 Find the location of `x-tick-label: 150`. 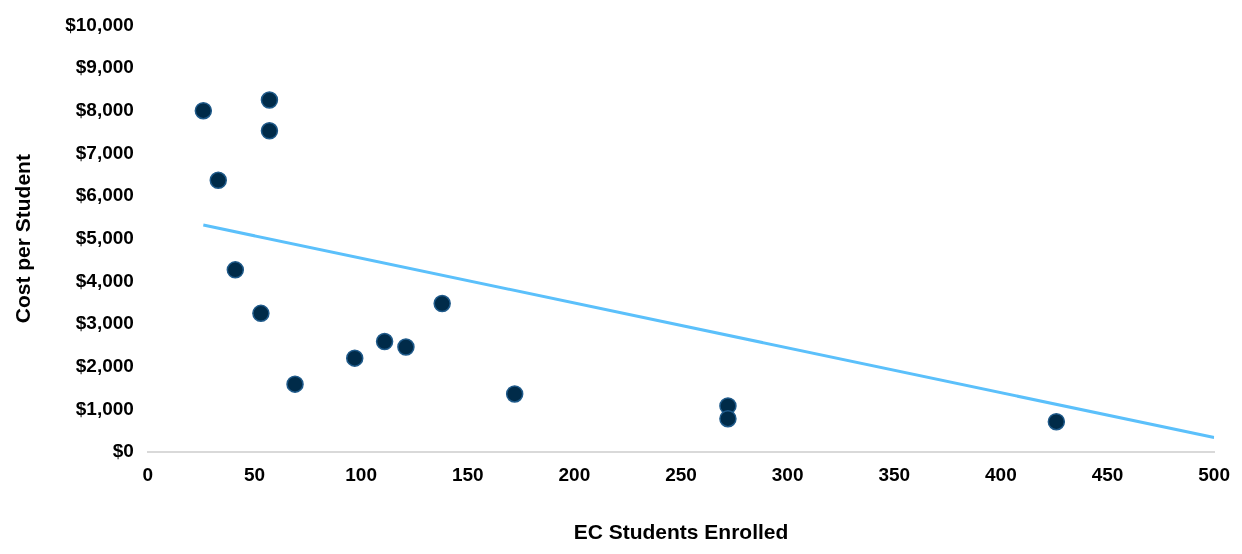

x-tick-label: 150 is located at coordinates (467, 474).